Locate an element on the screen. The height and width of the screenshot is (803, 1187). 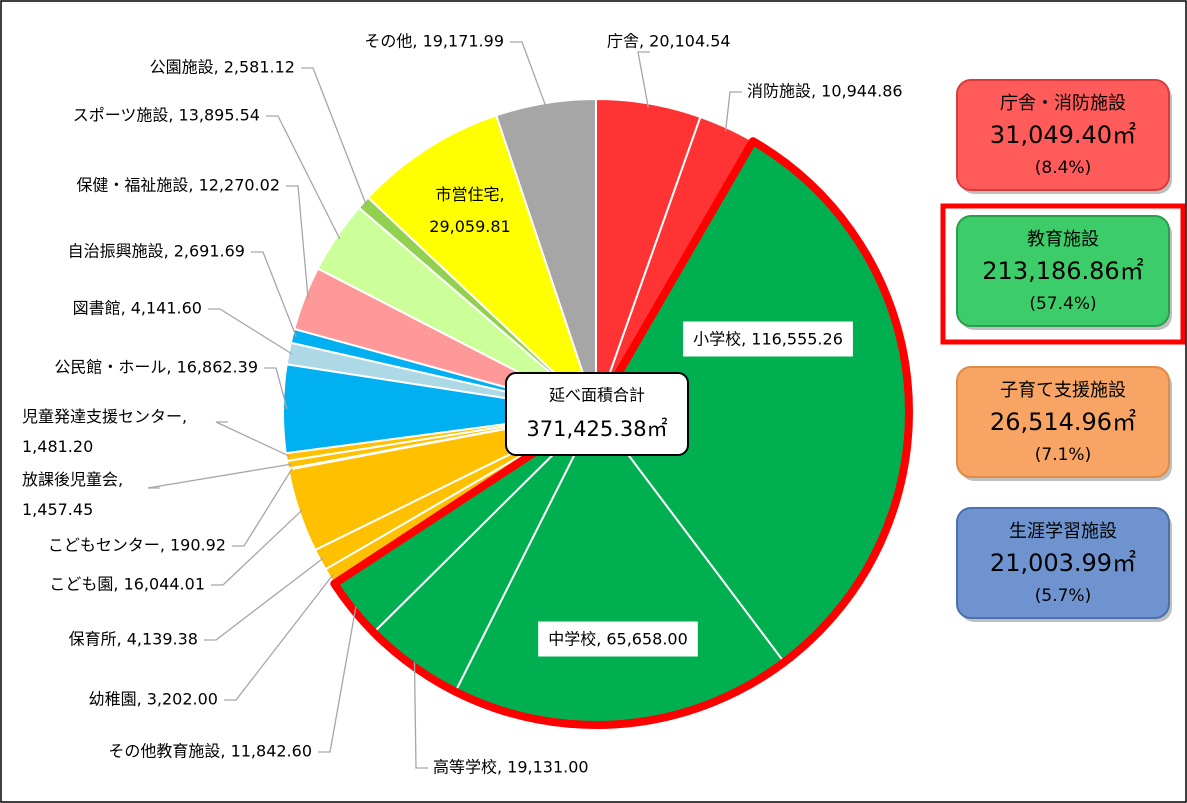
group-area: 213,186.86㎡ is located at coordinates (1062, 271).